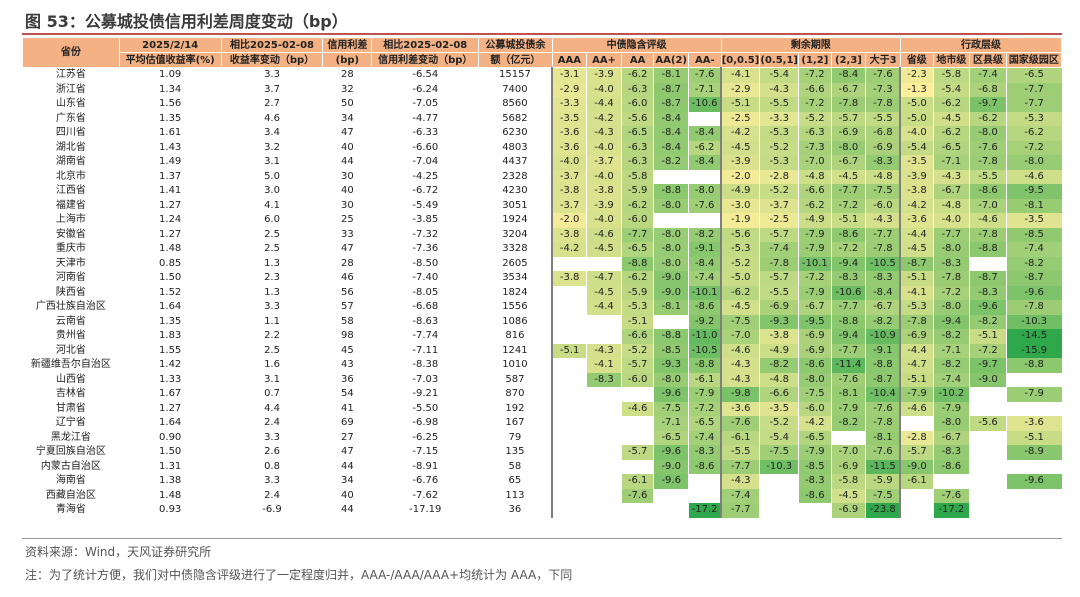 The height and width of the screenshot is (597, 1080). What do you see at coordinates (170, 364) in the screenshot?
I see `cell-y: 1.42` at bounding box center [170, 364].